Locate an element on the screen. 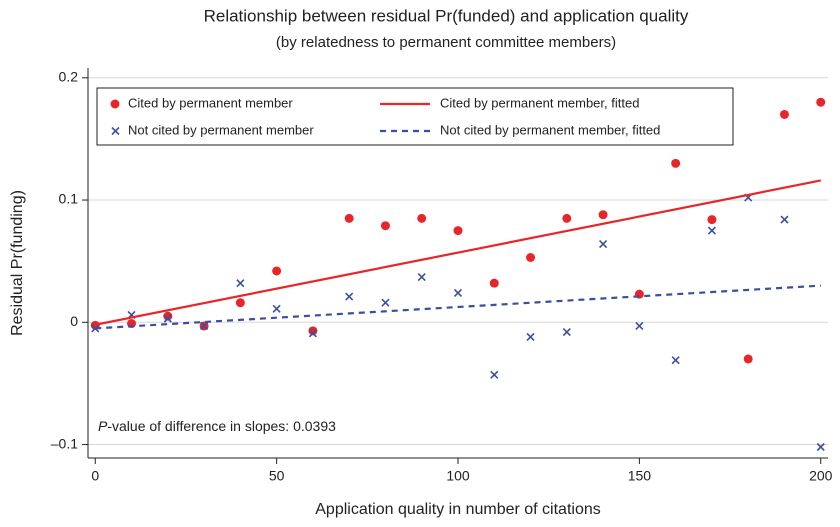 This screenshot has width=840, height=527. annotation-text: -value of difference in slopes: 0.0393 is located at coordinates (221, 426).